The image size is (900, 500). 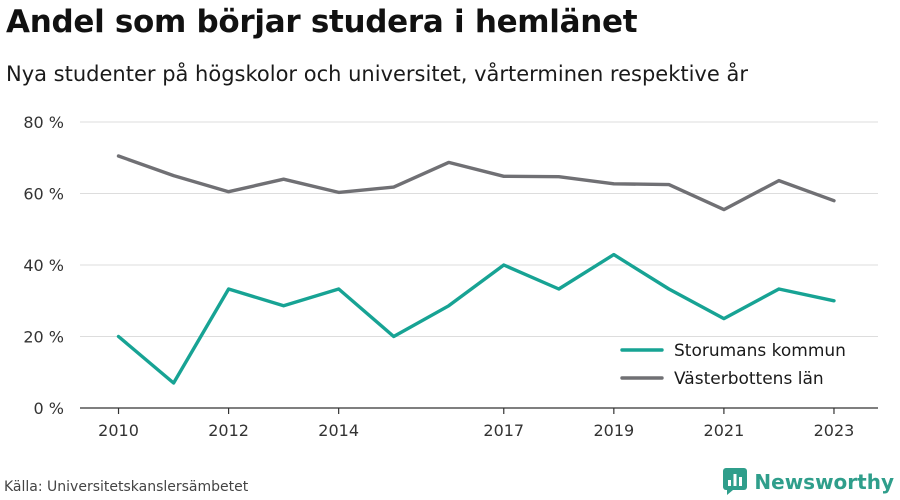 What do you see at coordinates (760, 351) in the screenshot?
I see `legend-label: Storumans kommun` at bounding box center [760, 351].